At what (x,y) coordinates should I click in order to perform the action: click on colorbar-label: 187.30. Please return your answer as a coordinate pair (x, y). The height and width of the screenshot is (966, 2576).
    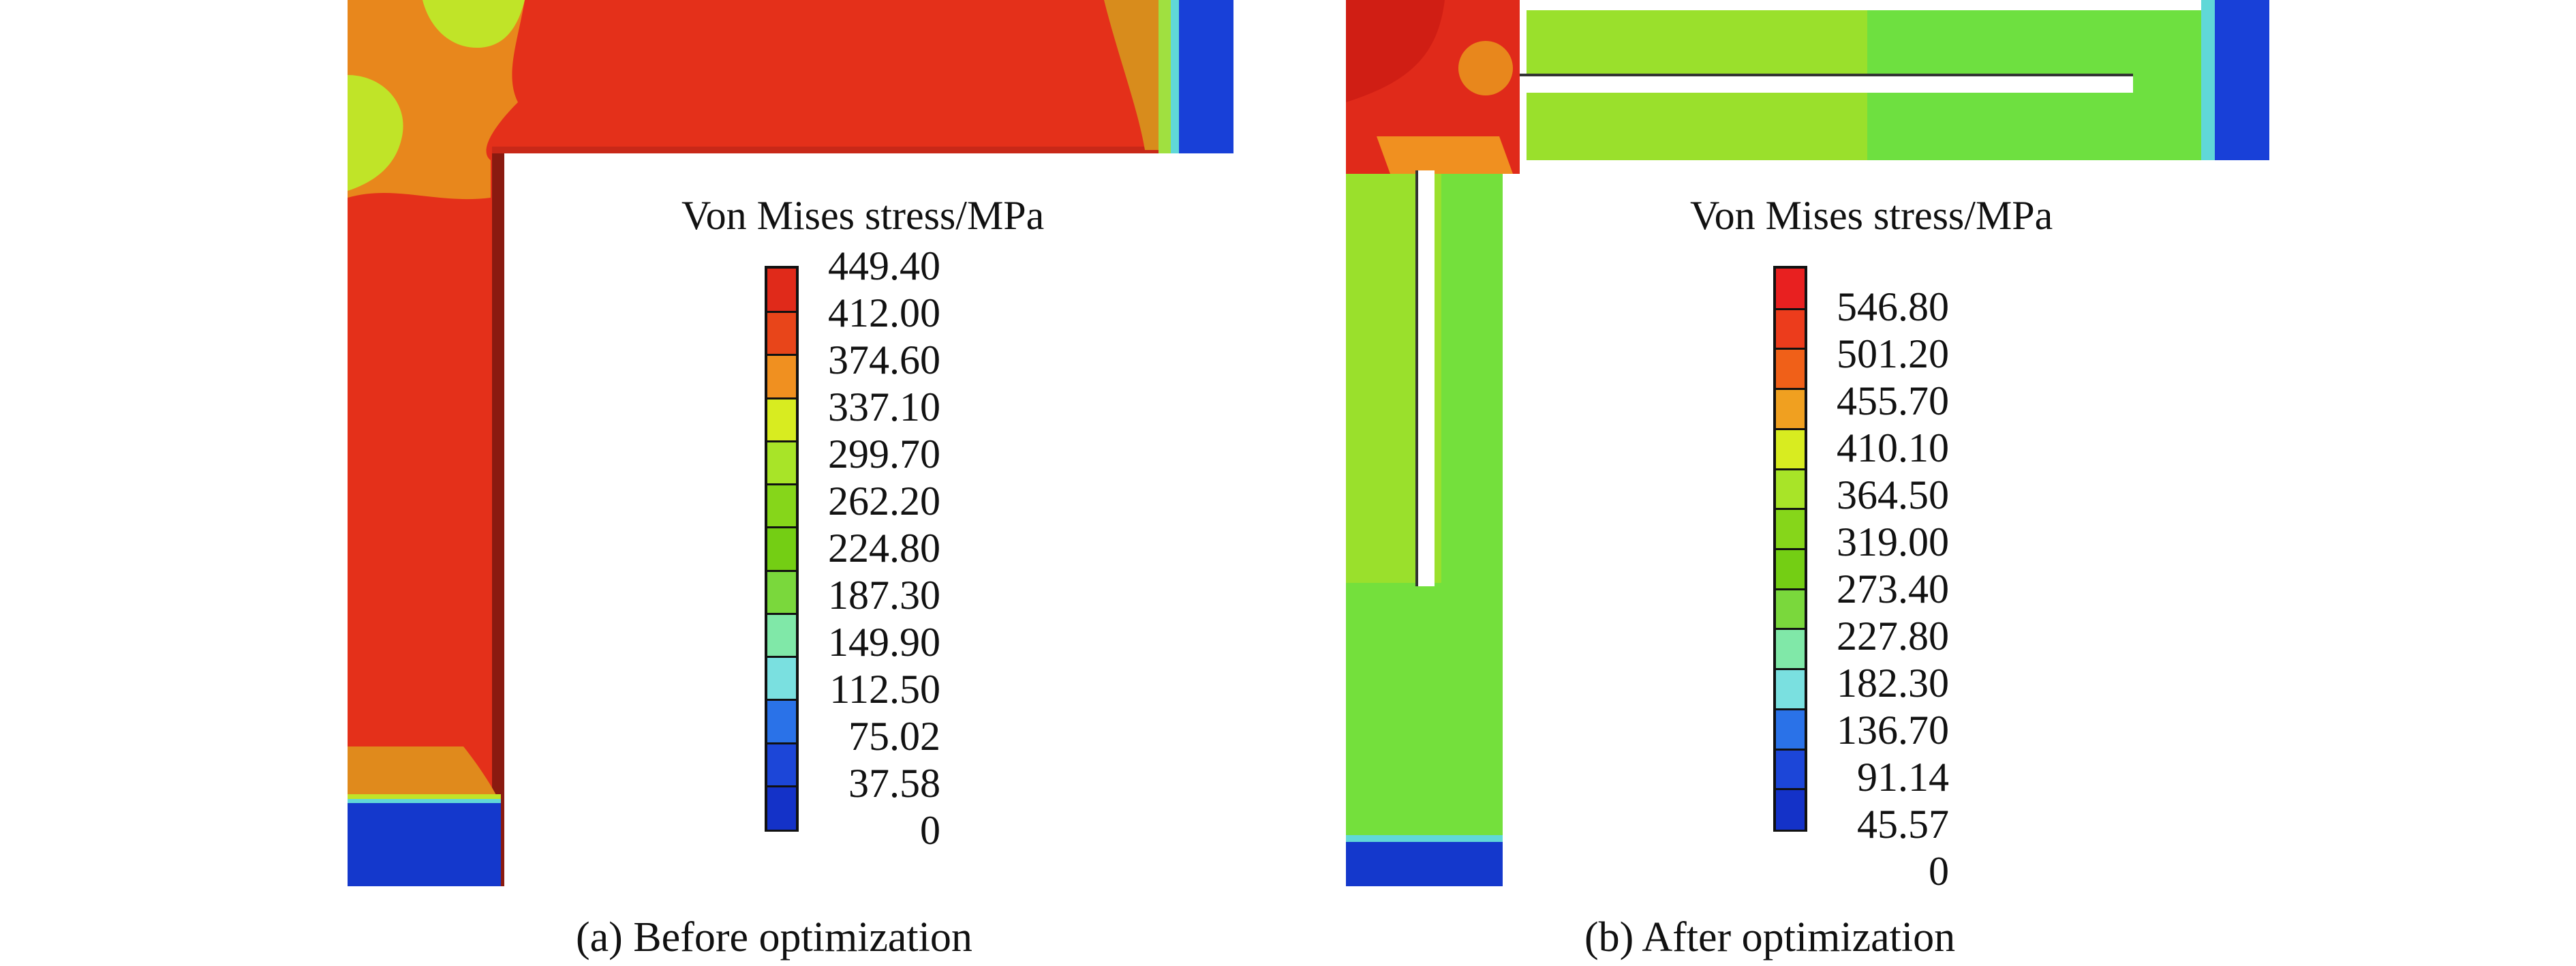
    Looking at the image, I should click on (884, 595).